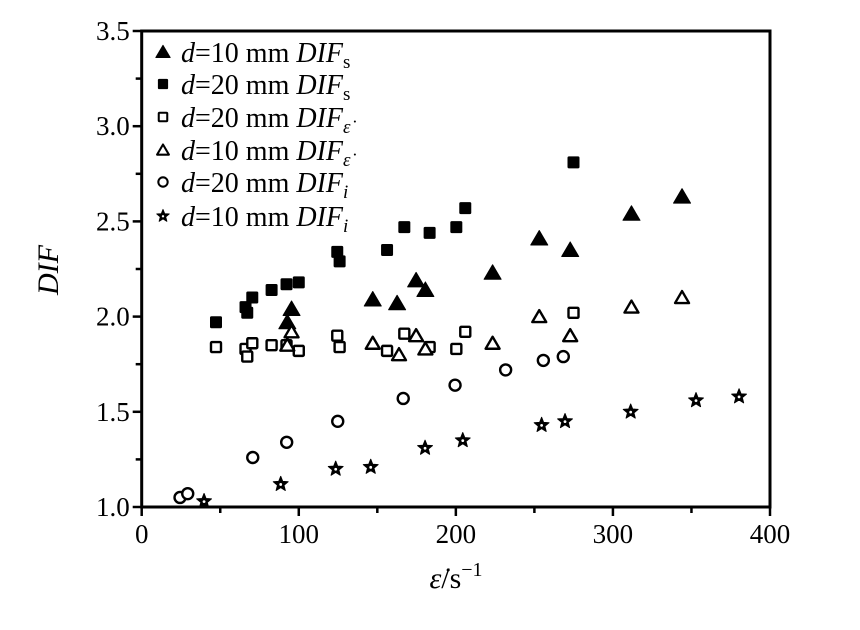 Image resolution: width=860 pixels, height=630 pixels. I want to click on x-axis-title-exponent: −1, so click(471, 570).